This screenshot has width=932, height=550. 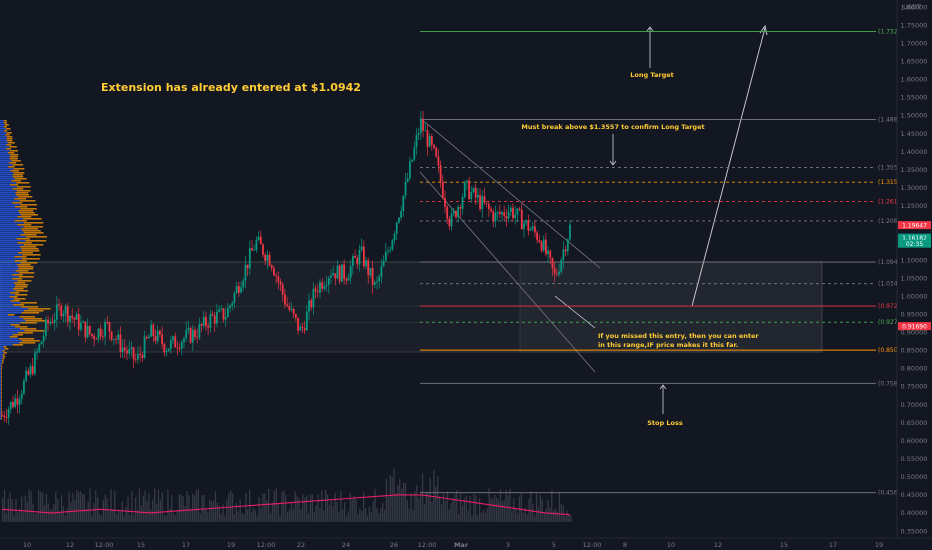 What do you see at coordinates (914, 405) in the screenshot?
I see `price-tick-label: 0.70000` at bounding box center [914, 405].